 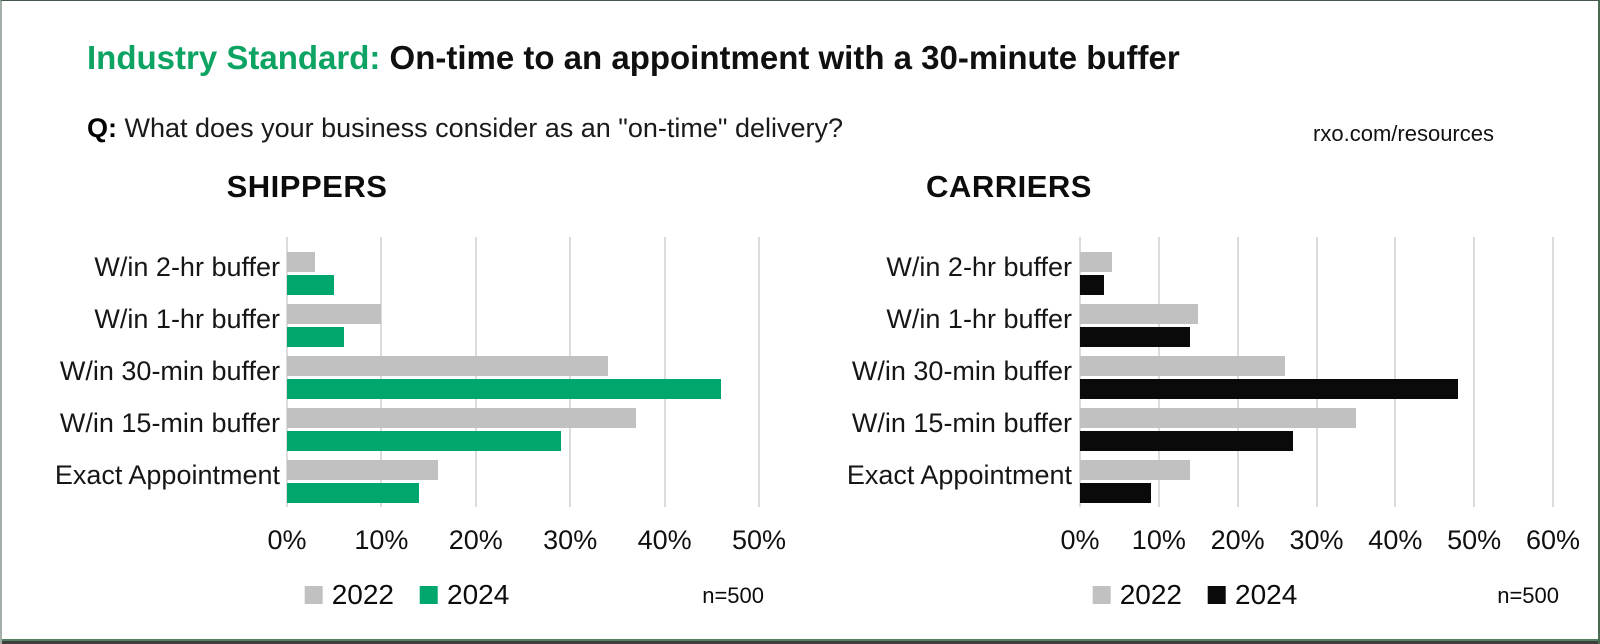 I want to click on bar-shippers-2022-w-in-2-hr-buffer, so click(x=301, y=262).